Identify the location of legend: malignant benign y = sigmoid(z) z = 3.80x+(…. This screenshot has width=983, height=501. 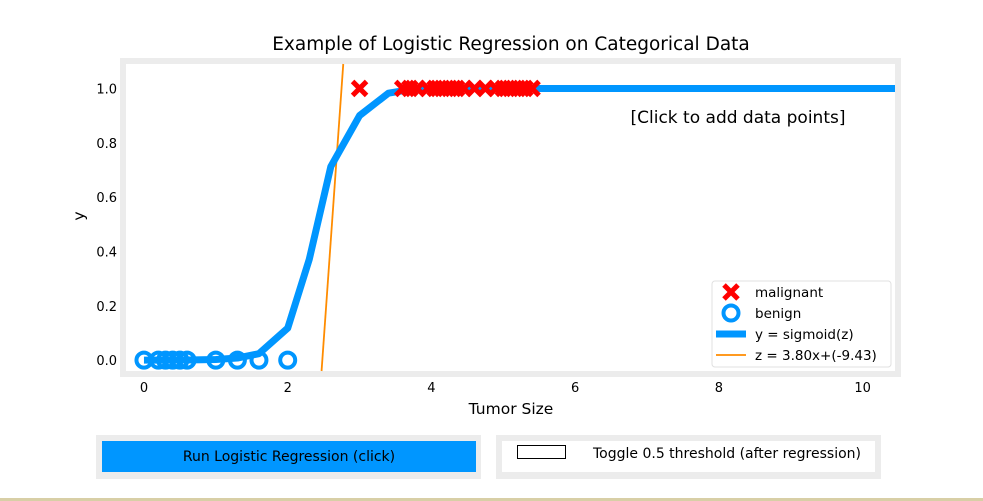
(801, 324).